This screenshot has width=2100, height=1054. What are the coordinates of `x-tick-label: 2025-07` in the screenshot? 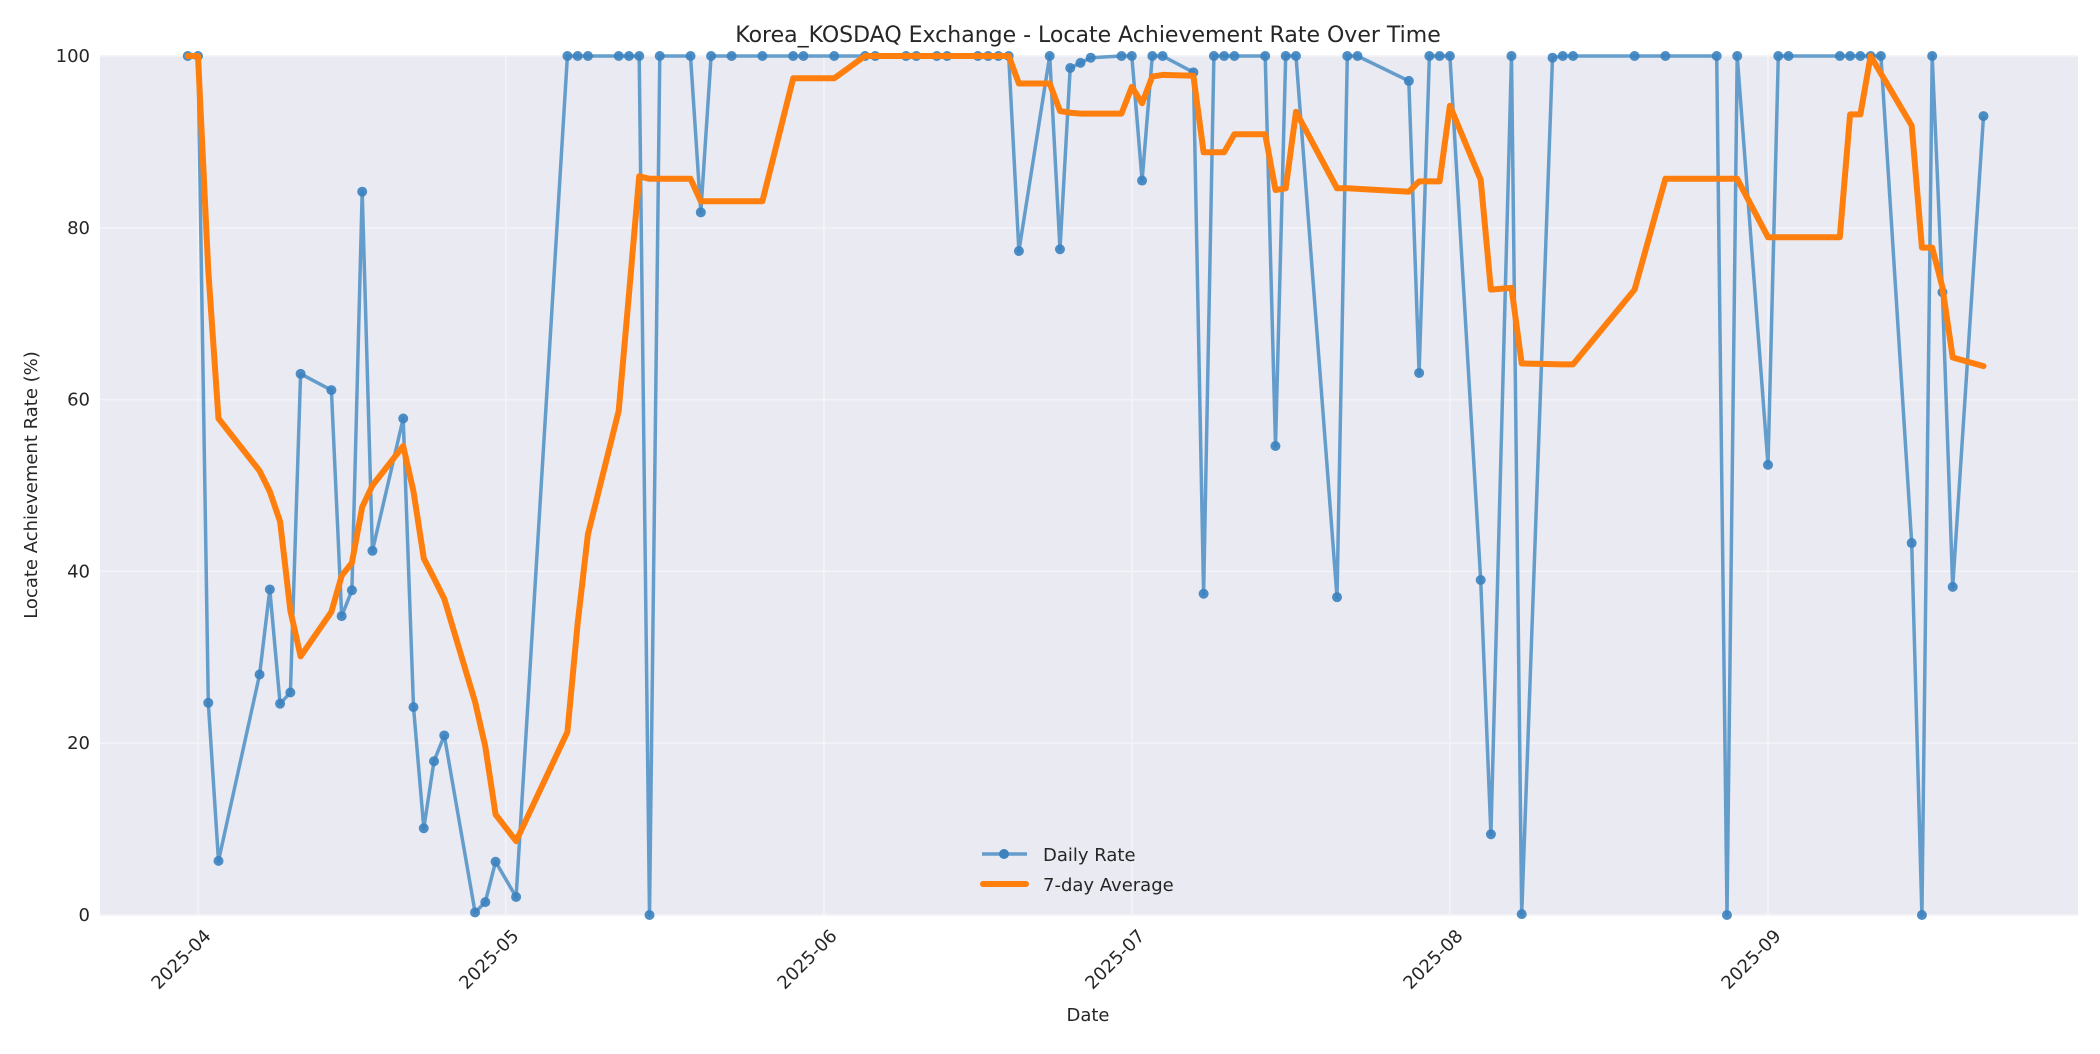 It's located at (1115, 960).